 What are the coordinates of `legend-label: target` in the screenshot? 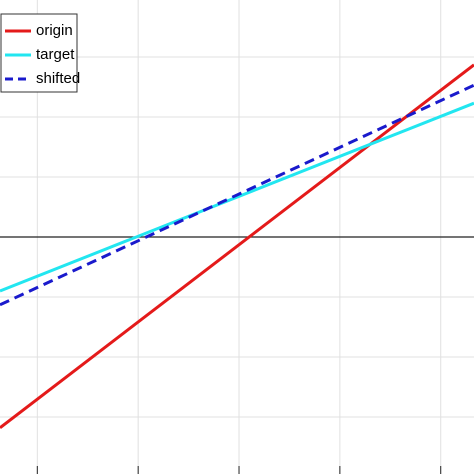 It's located at (55, 54).